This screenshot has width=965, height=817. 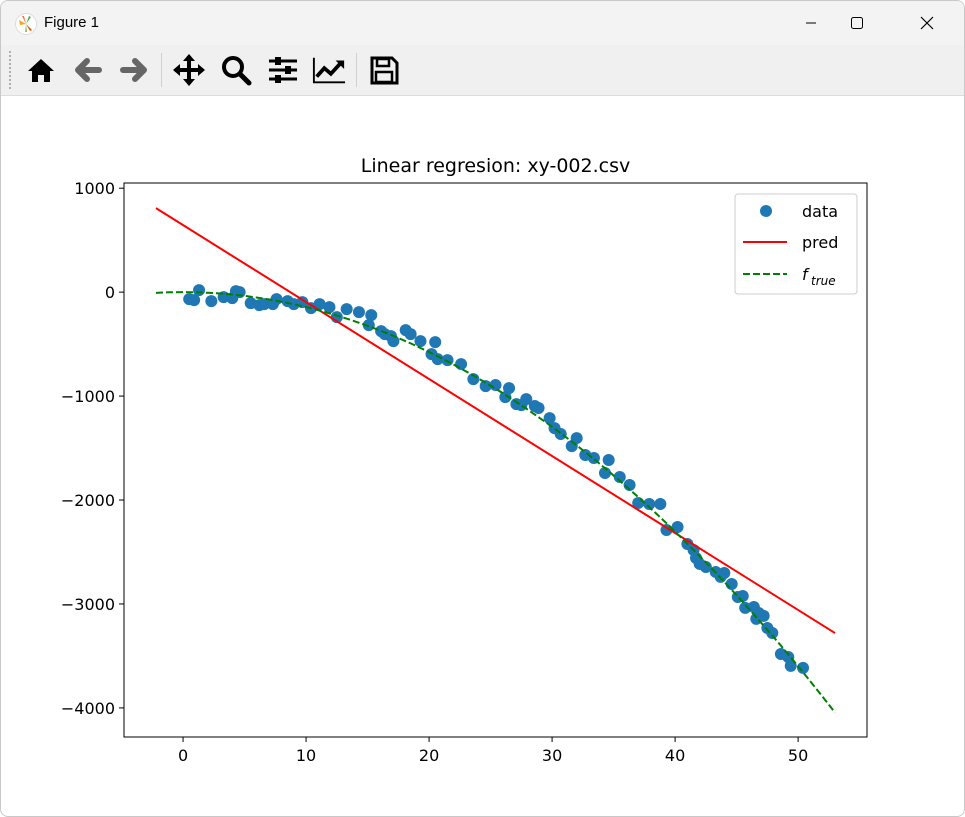 I want to click on x-tick-label: 20, so click(x=429, y=755).